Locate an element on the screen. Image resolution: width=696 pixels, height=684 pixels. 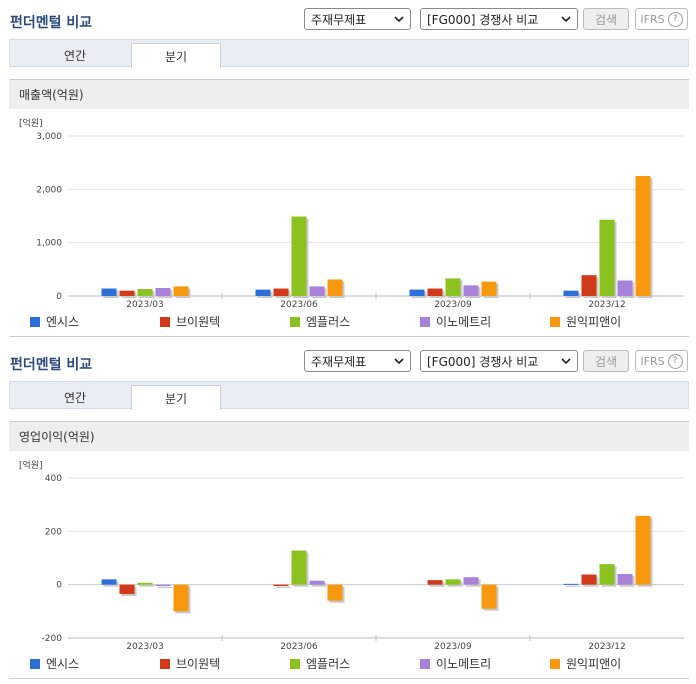
y-tick-label: 3,000 is located at coordinates (49, 137).